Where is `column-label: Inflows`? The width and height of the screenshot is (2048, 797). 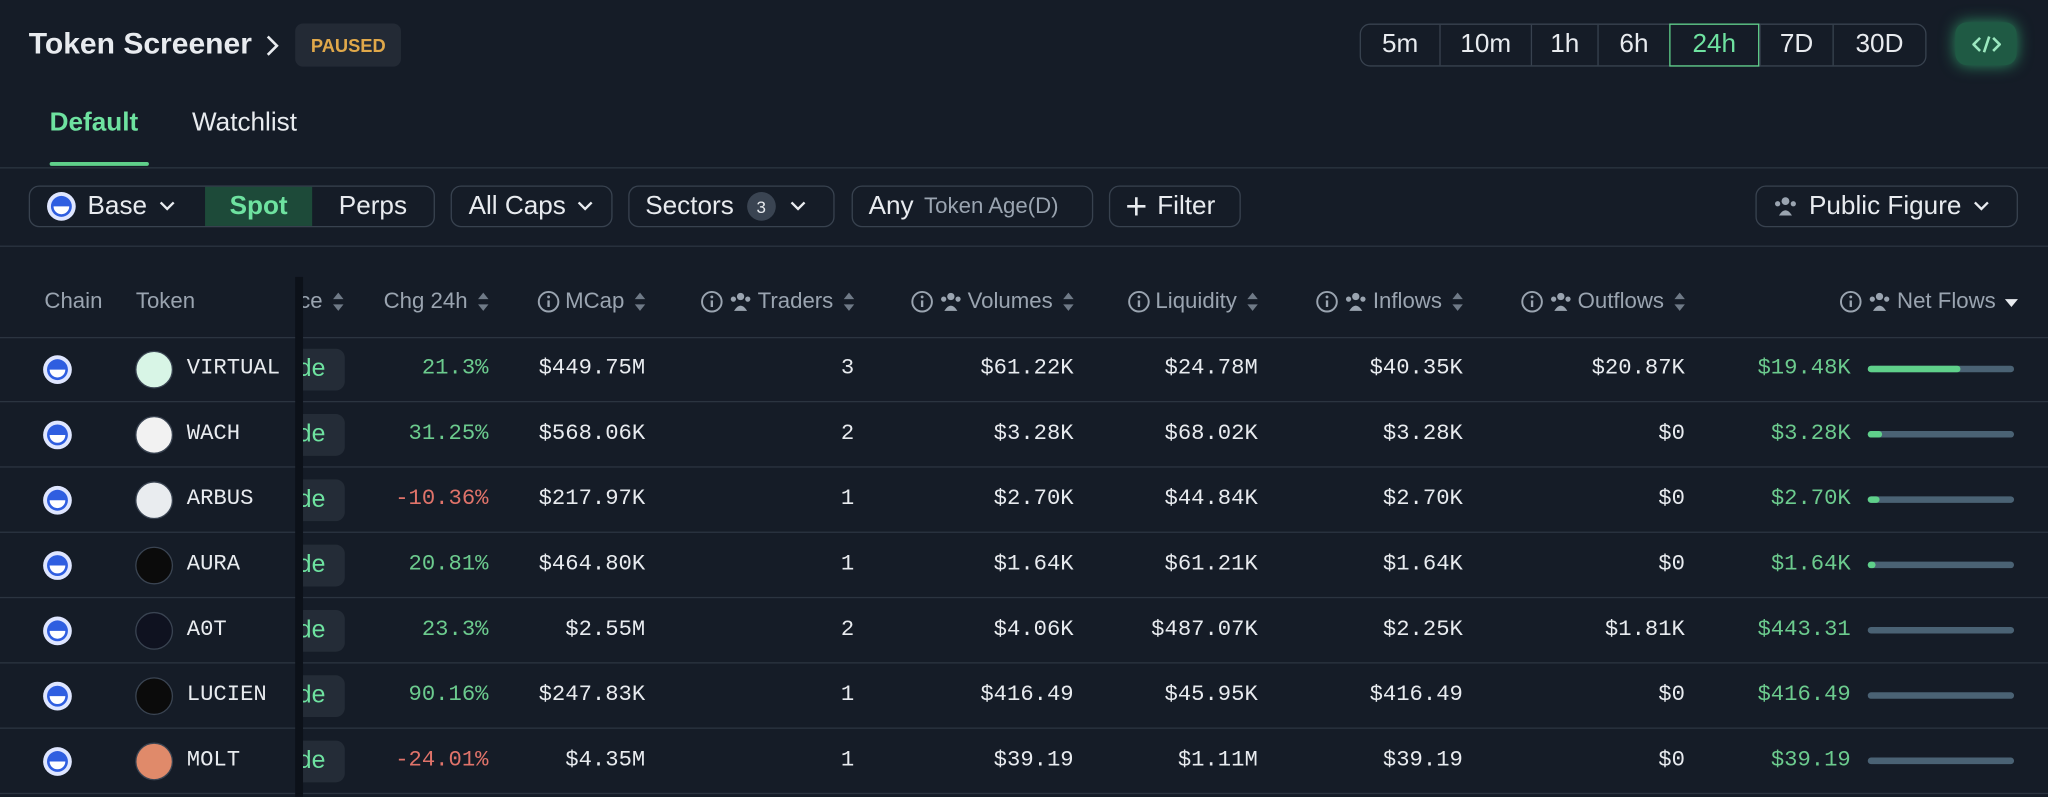
column-label: Inflows is located at coordinates (1407, 301).